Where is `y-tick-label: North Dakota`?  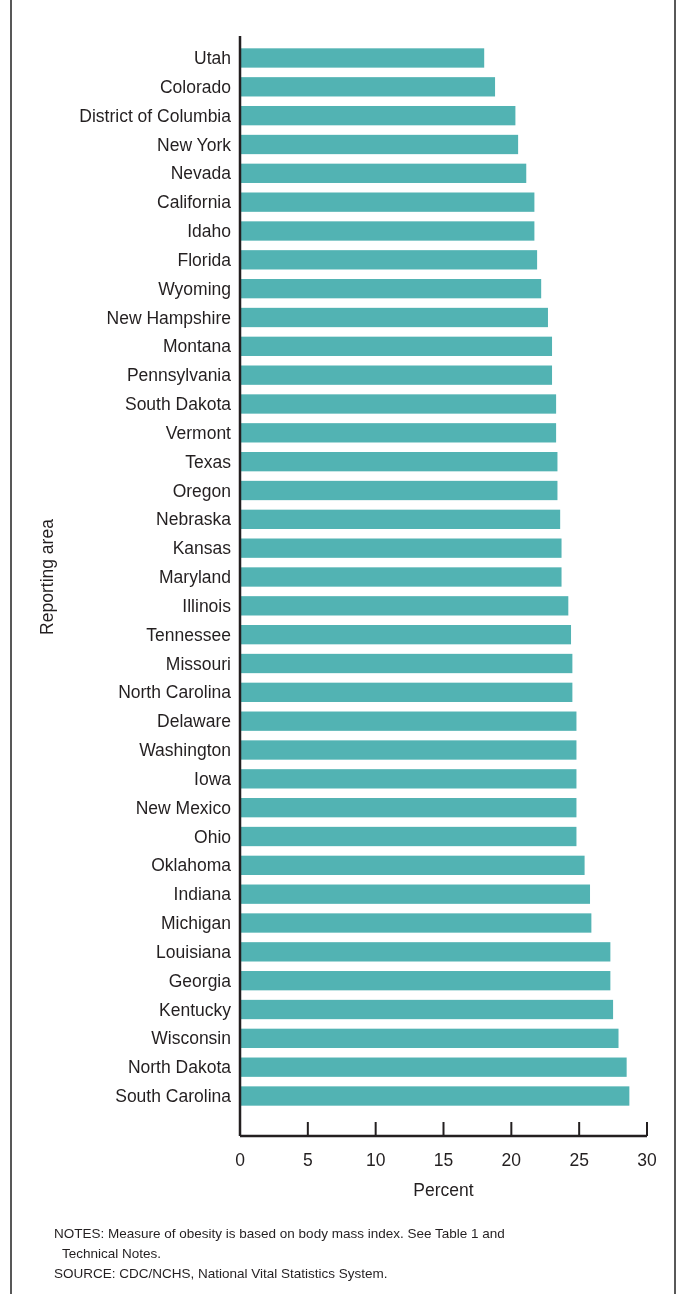
y-tick-label: North Dakota is located at coordinates (179, 1067).